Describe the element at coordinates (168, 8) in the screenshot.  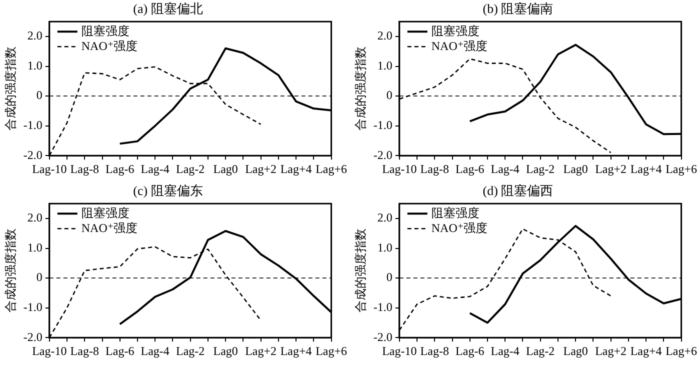
I see `chart-title: (a) 阻塞偏北` at that location.